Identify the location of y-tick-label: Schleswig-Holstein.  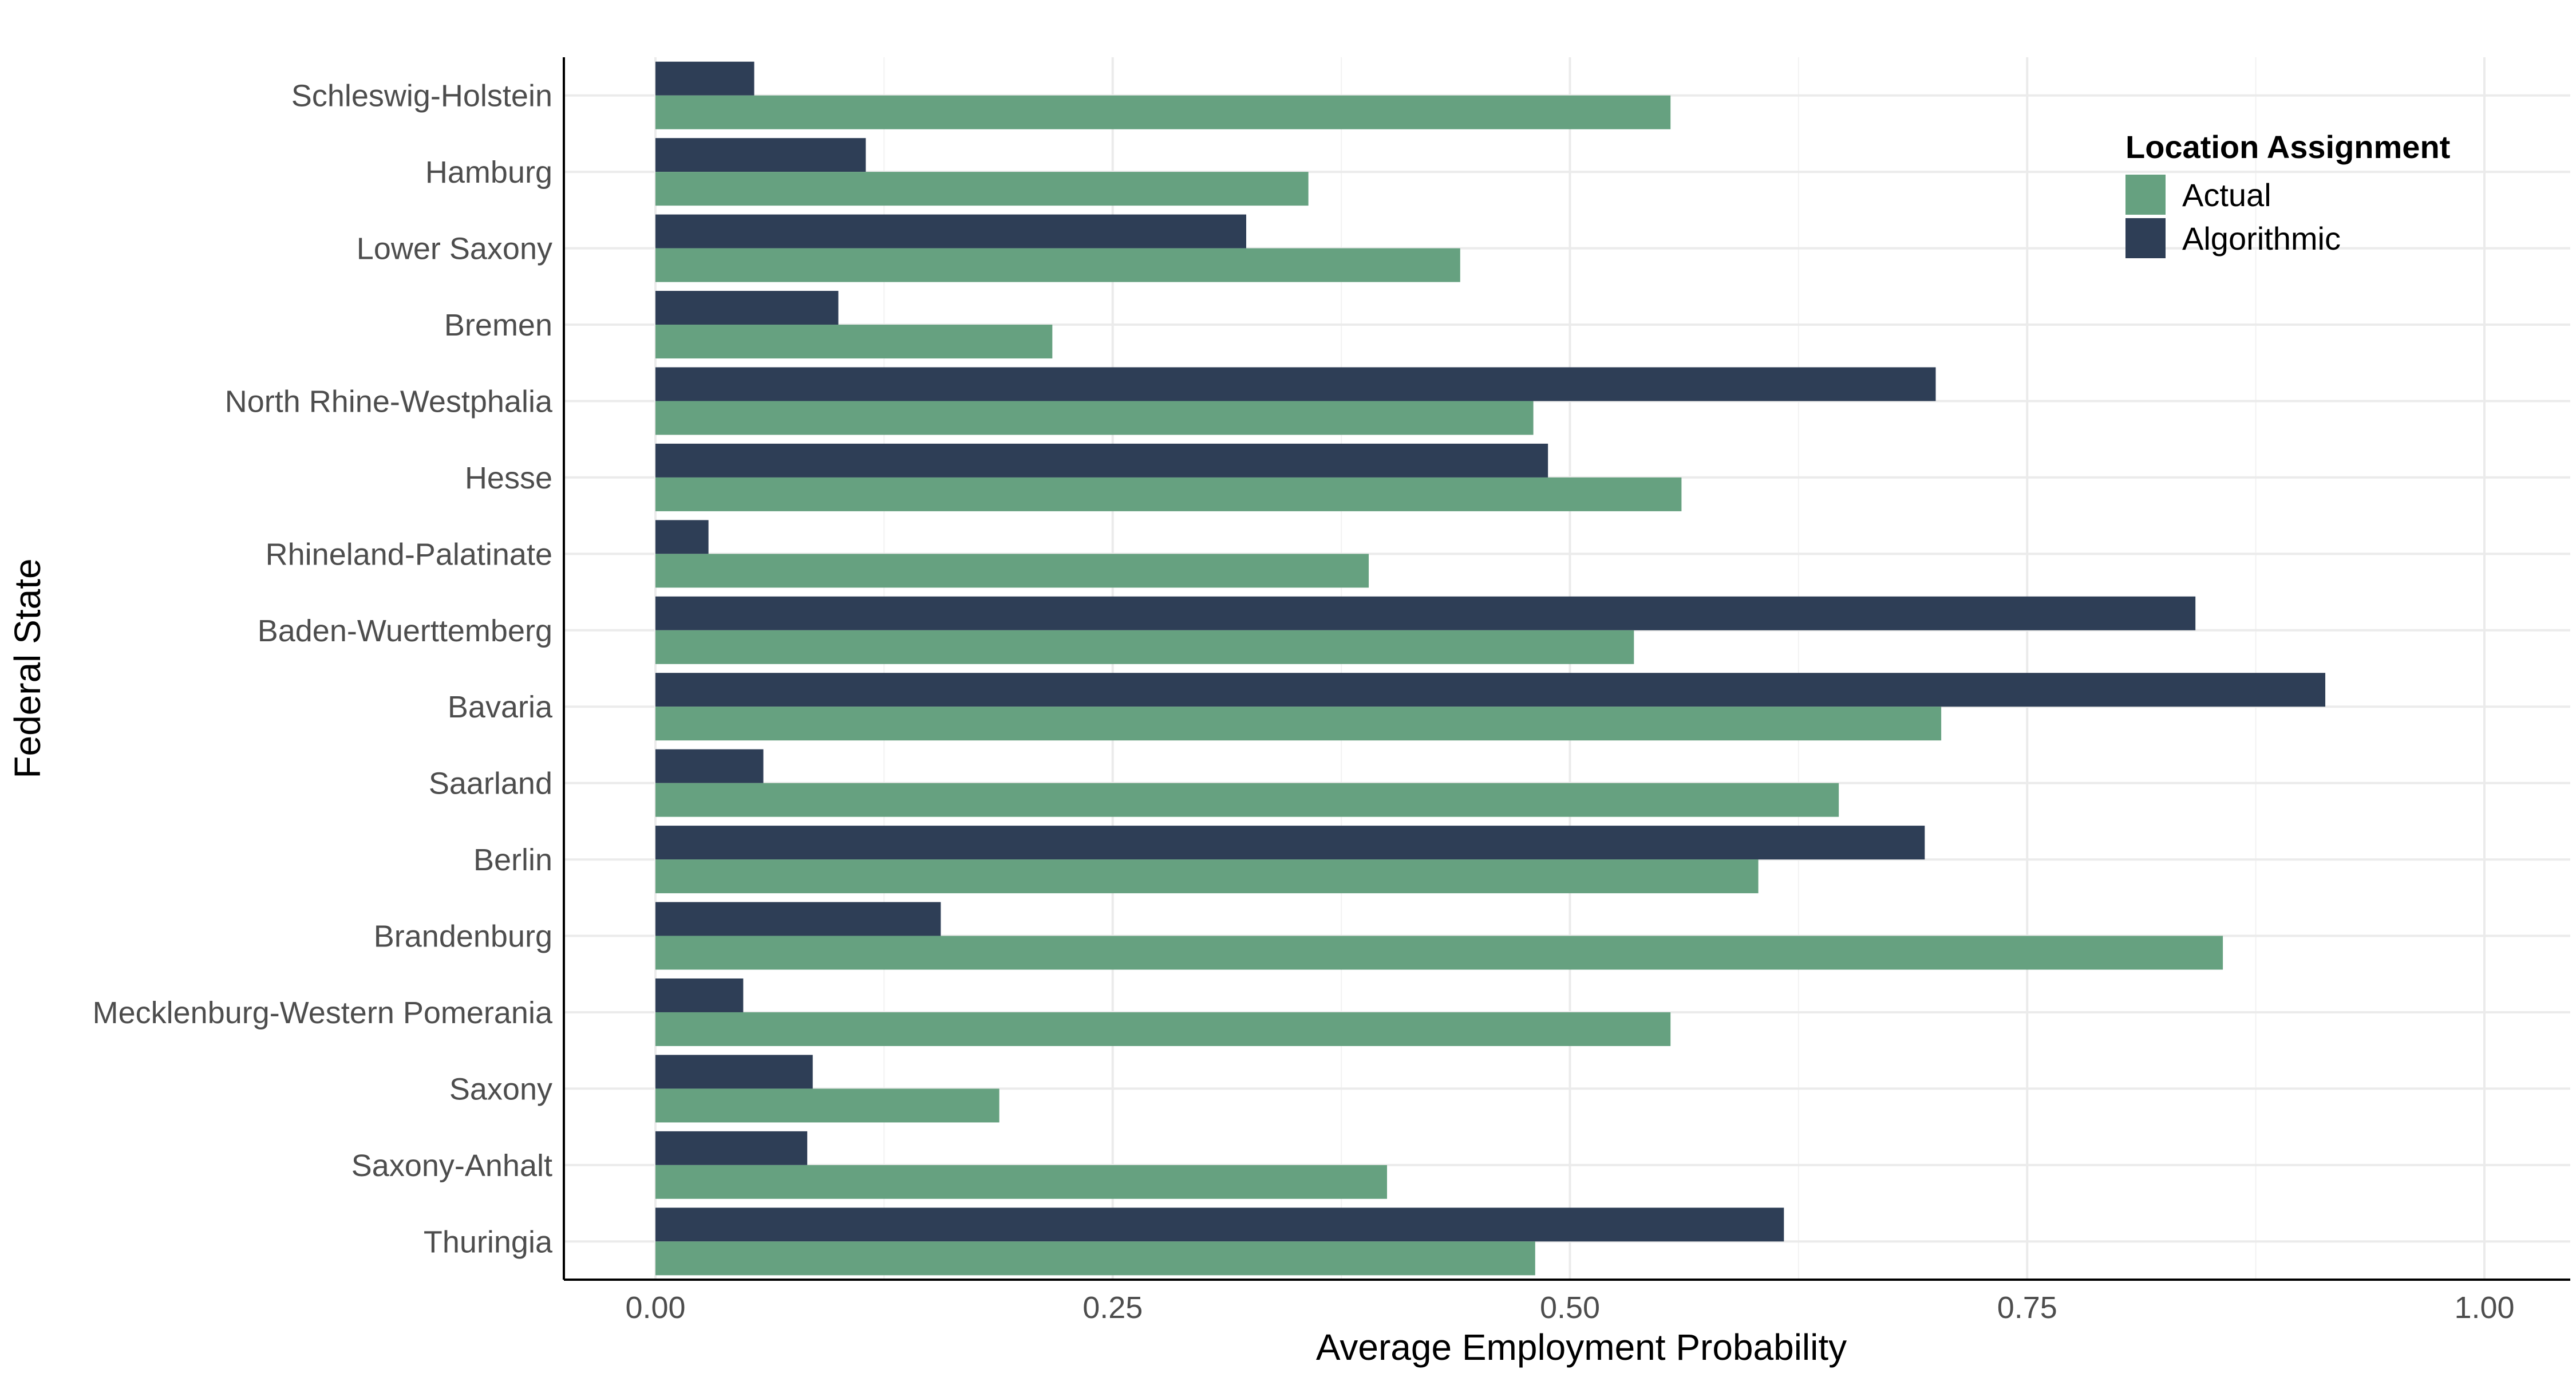
(421, 96).